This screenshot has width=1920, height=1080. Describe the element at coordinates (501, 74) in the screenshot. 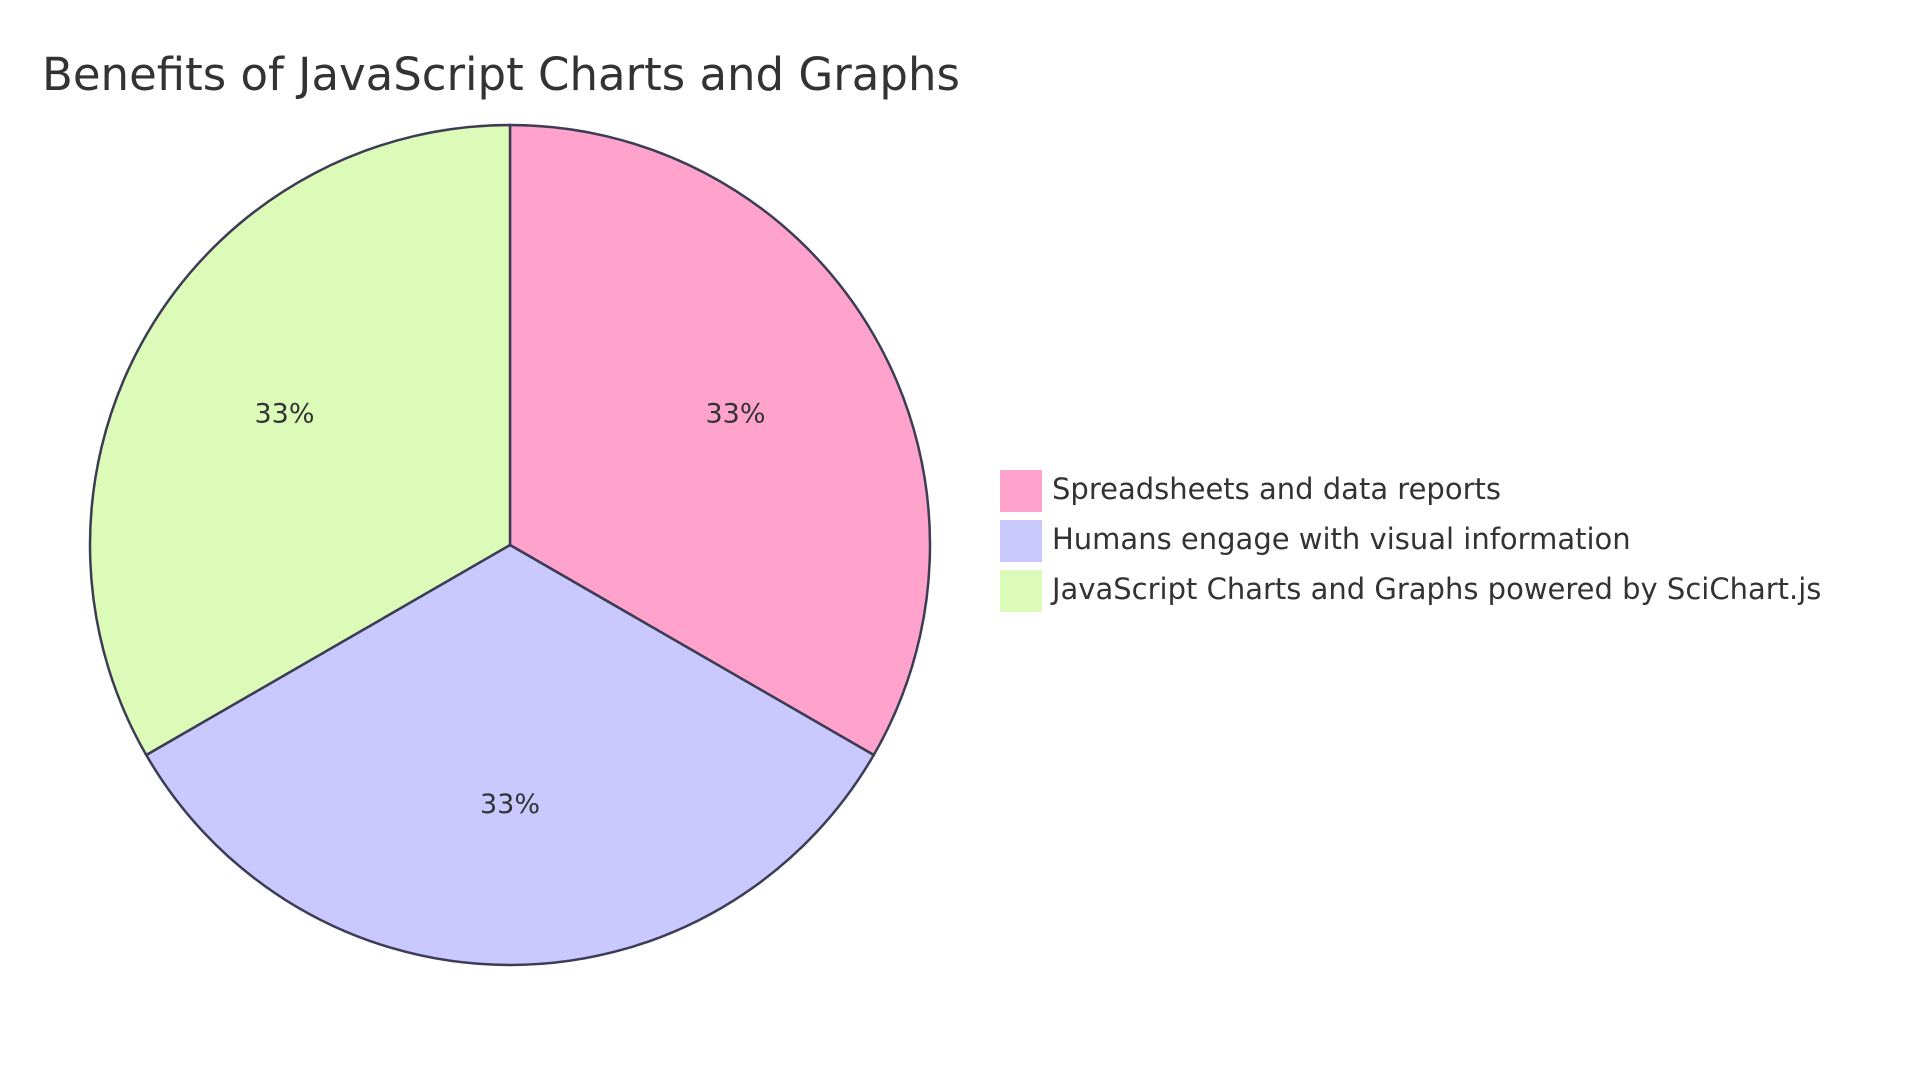

I see `chart-title: Benefits of JavaScript Charts and Graphs` at that location.